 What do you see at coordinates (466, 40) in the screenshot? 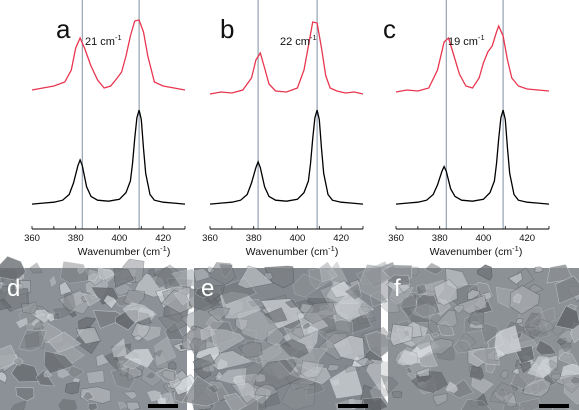
I see `separation-label: 19 cm-1` at bounding box center [466, 40].